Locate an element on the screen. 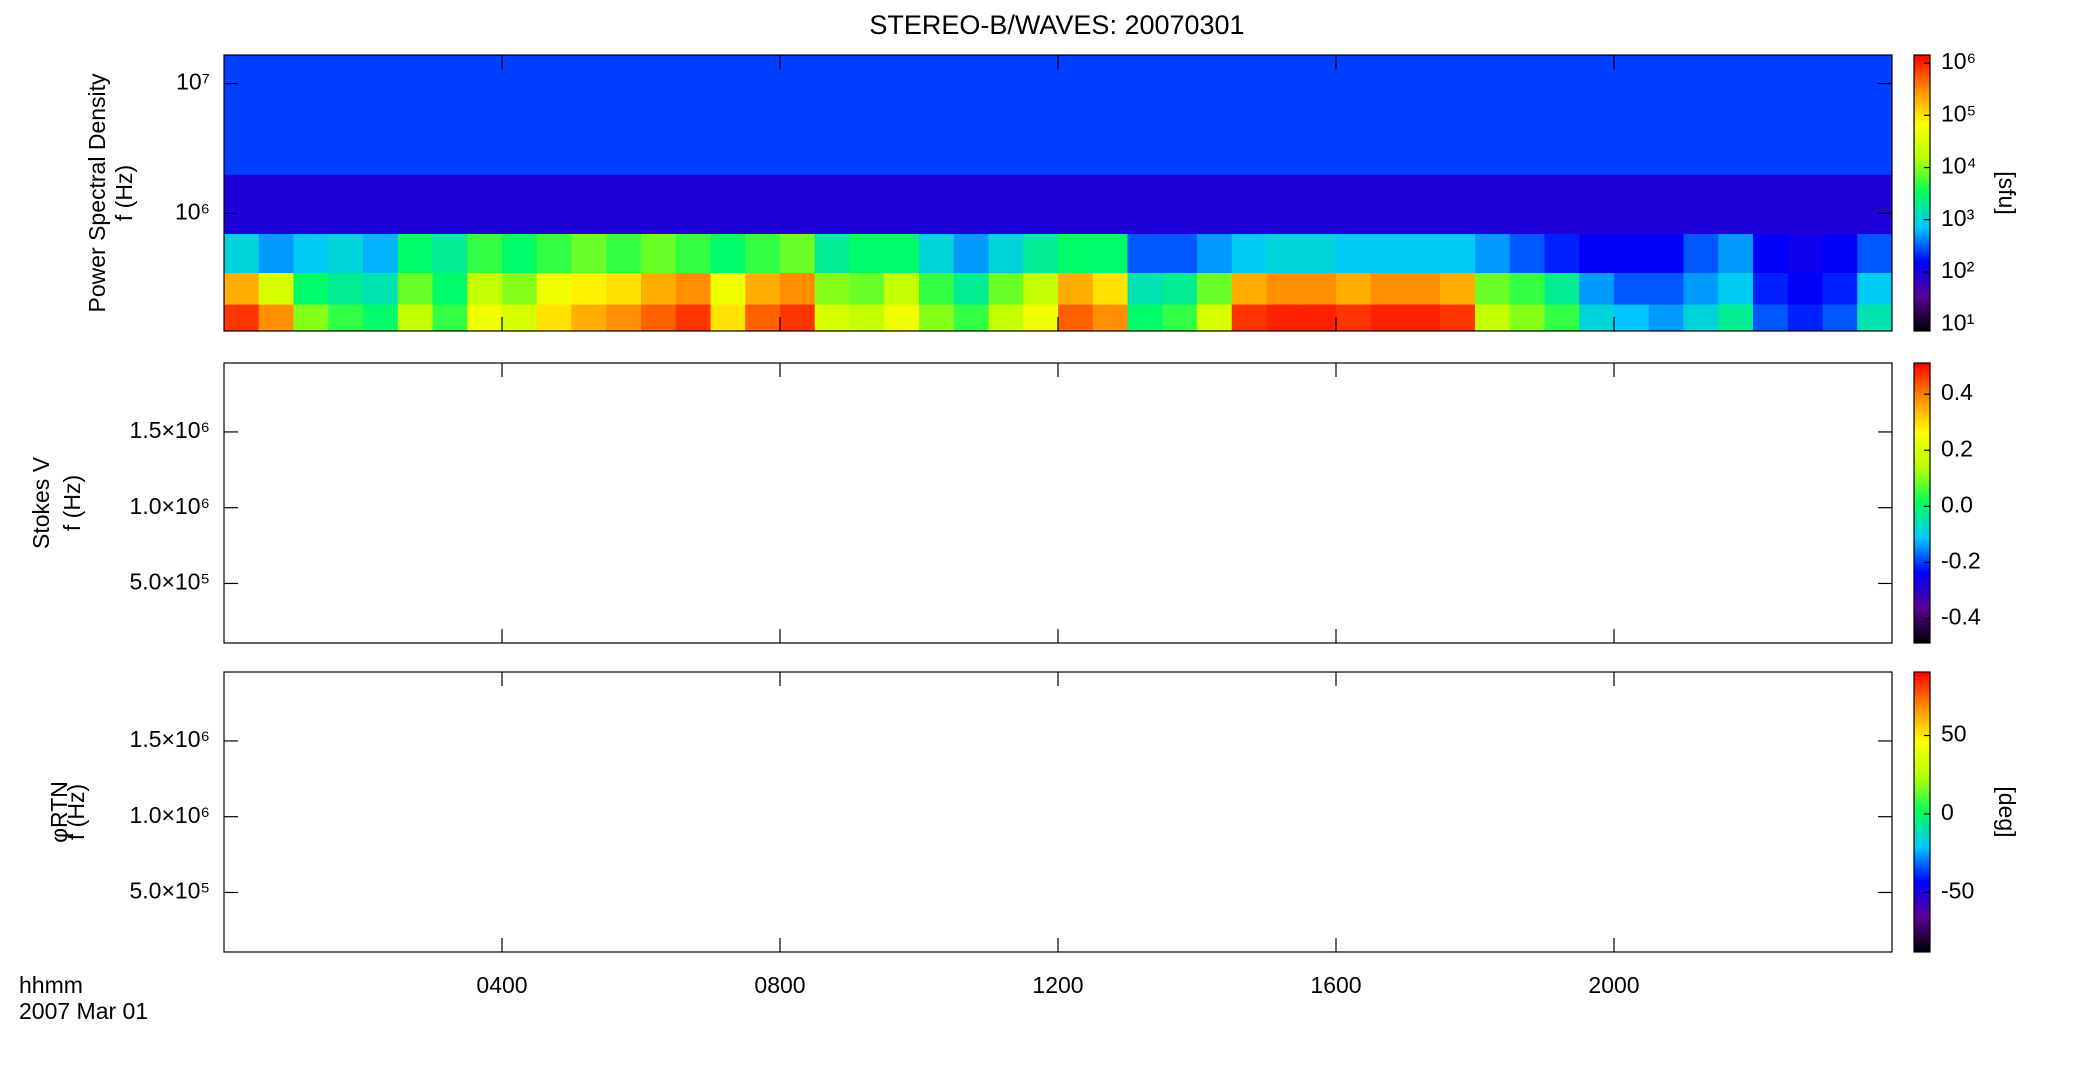  colorbar-title: [deg] is located at coordinates (2007, 811).